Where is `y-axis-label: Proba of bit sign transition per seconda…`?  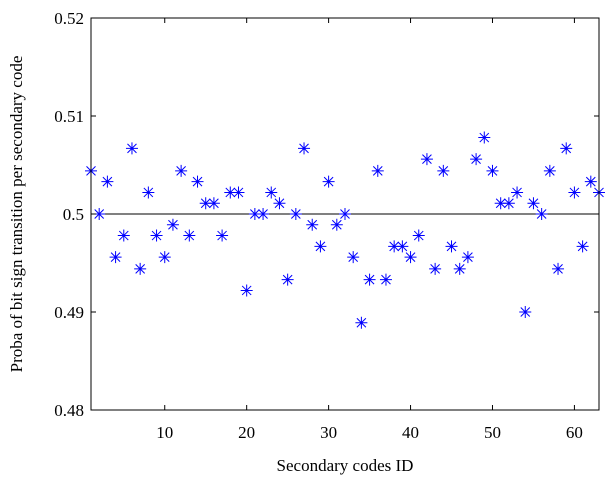
y-axis-label: Proba of bit sign transition per seconda… is located at coordinates (16, 214).